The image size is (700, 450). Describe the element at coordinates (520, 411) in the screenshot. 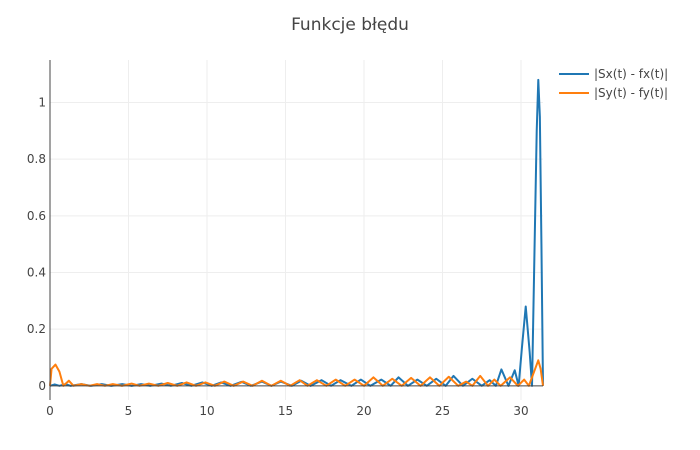

I see `x-tick-label: 30` at that location.